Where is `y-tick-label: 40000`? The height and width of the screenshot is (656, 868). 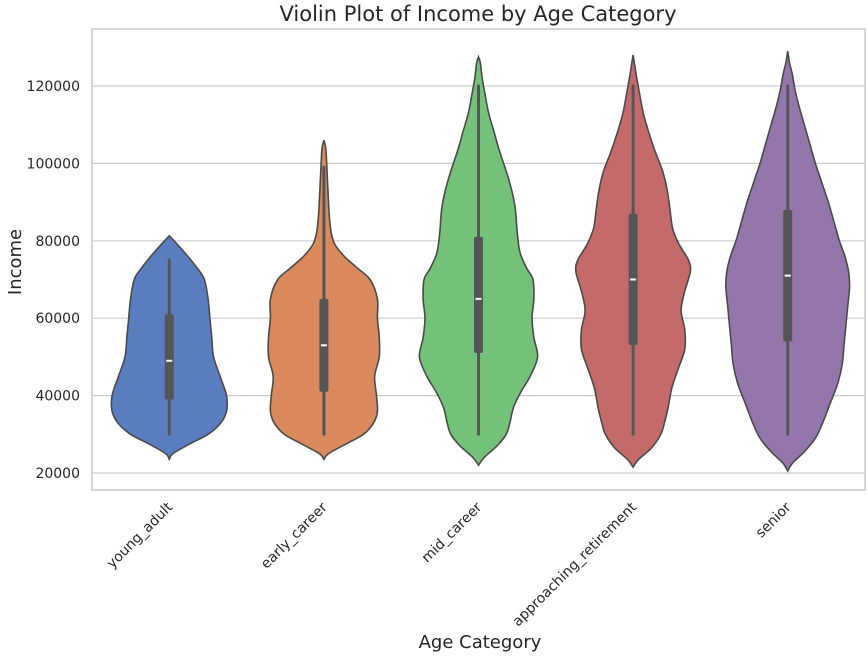
y-tick-label: 40000 is located at coordinates (57, 397).